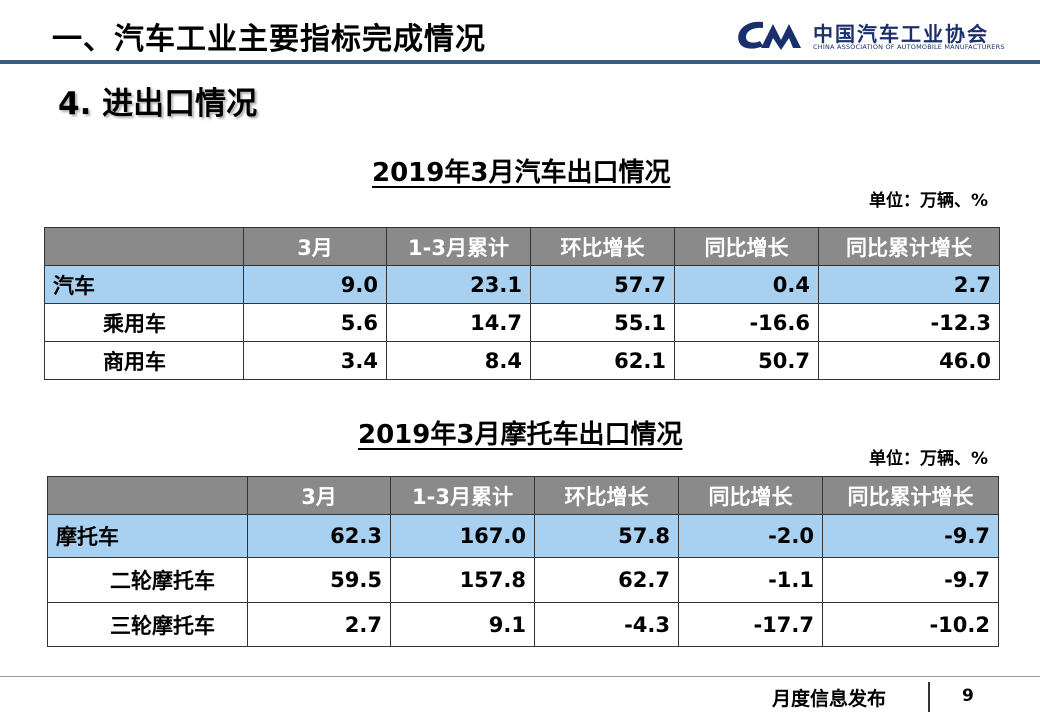  What do you see at coordinates (520, 435) in the screenshot?
I see `table2-title: 2019年3月摩托车出口情况` at bounding box center [520, 435].